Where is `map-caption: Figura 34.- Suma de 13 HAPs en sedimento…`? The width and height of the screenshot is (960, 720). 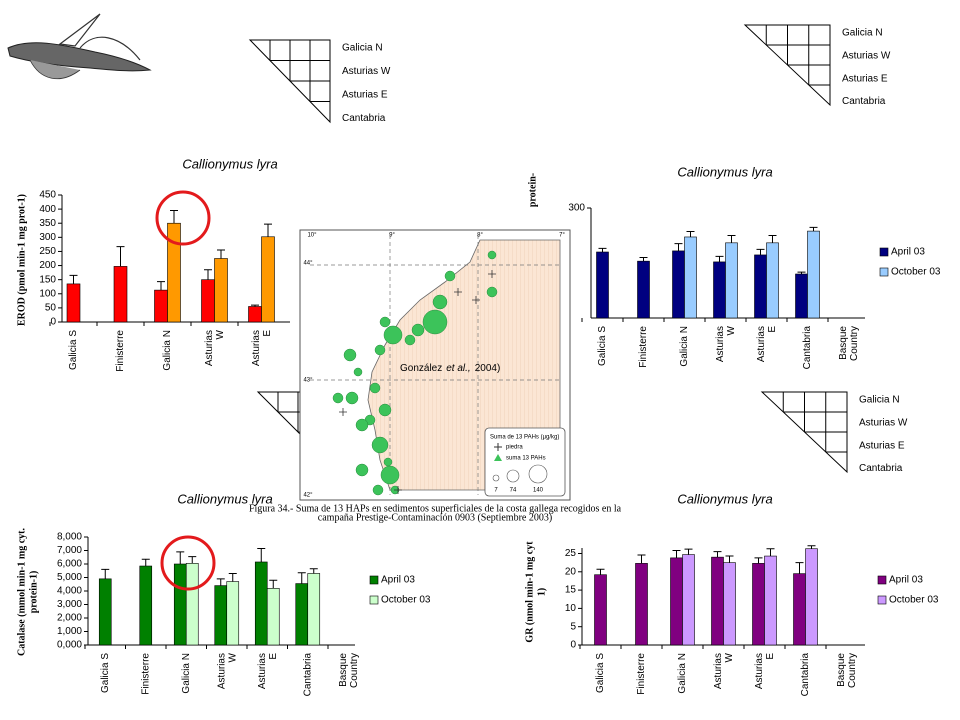
map-caption: Figura 34.- Suma de 13 HAPs en sedimento… is located at coordinates (435, 508).